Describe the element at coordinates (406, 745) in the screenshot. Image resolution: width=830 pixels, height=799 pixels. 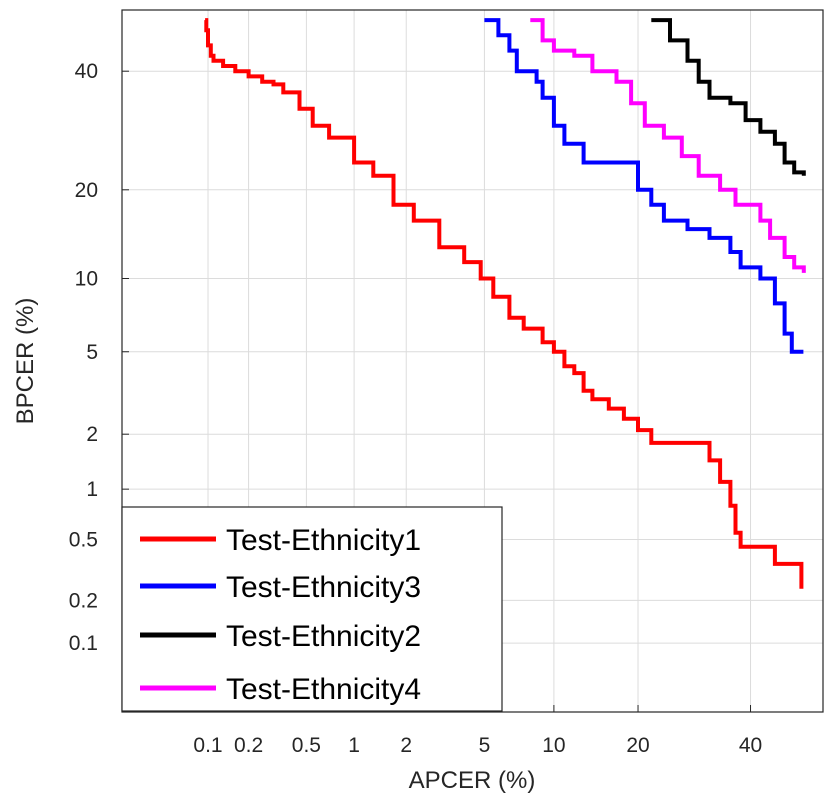
I see `x-tick-label: 2` at that location.